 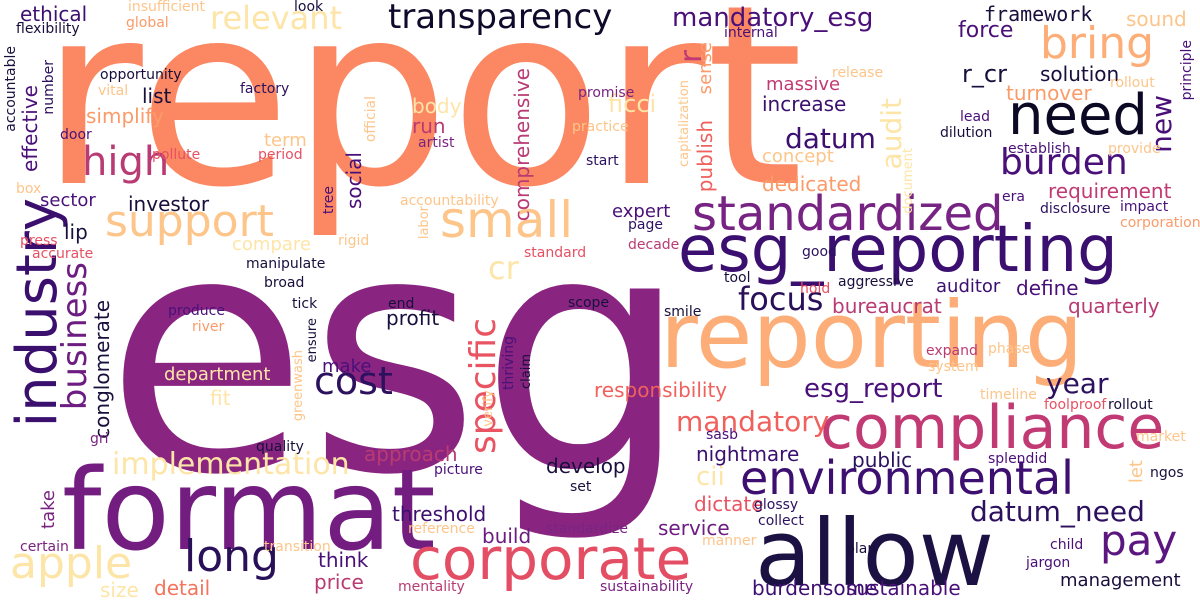 I want to click on word-accountability: accountability, so click(x=449, y=201).